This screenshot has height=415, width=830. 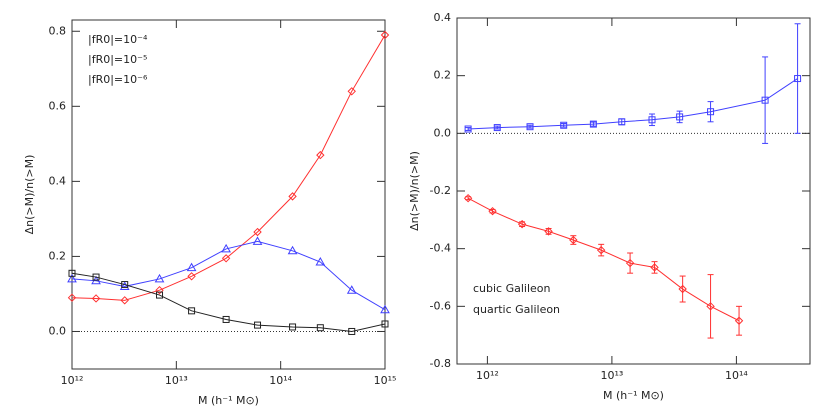 I want to click on legend-entry: |fR0|=10⁻⁴, so click(x=118, y=39).